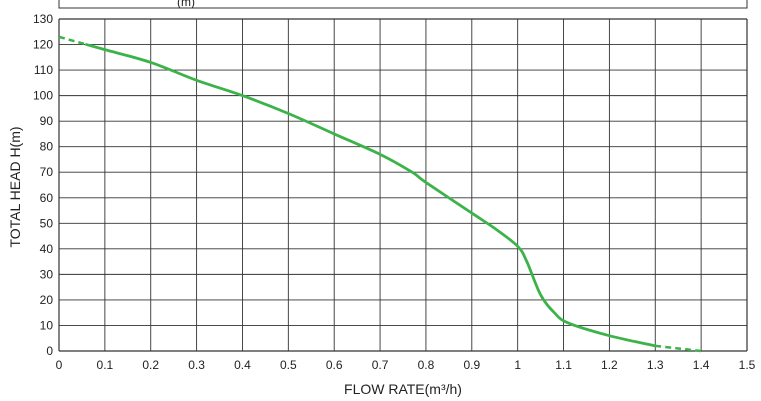  What do you see at coordinates (43, 96) in the screenshot?
I see `y-tick-label: 100` at bounding box center [43, 96].